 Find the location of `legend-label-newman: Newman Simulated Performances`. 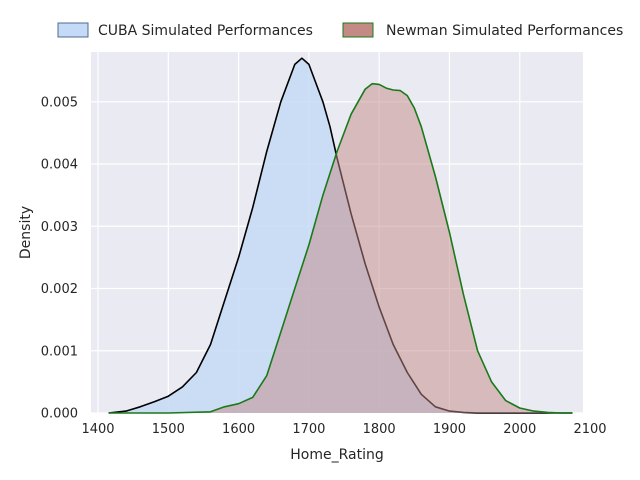

legend-label-newman: Newman Simulated Performances is located at coordinates (504, 31).